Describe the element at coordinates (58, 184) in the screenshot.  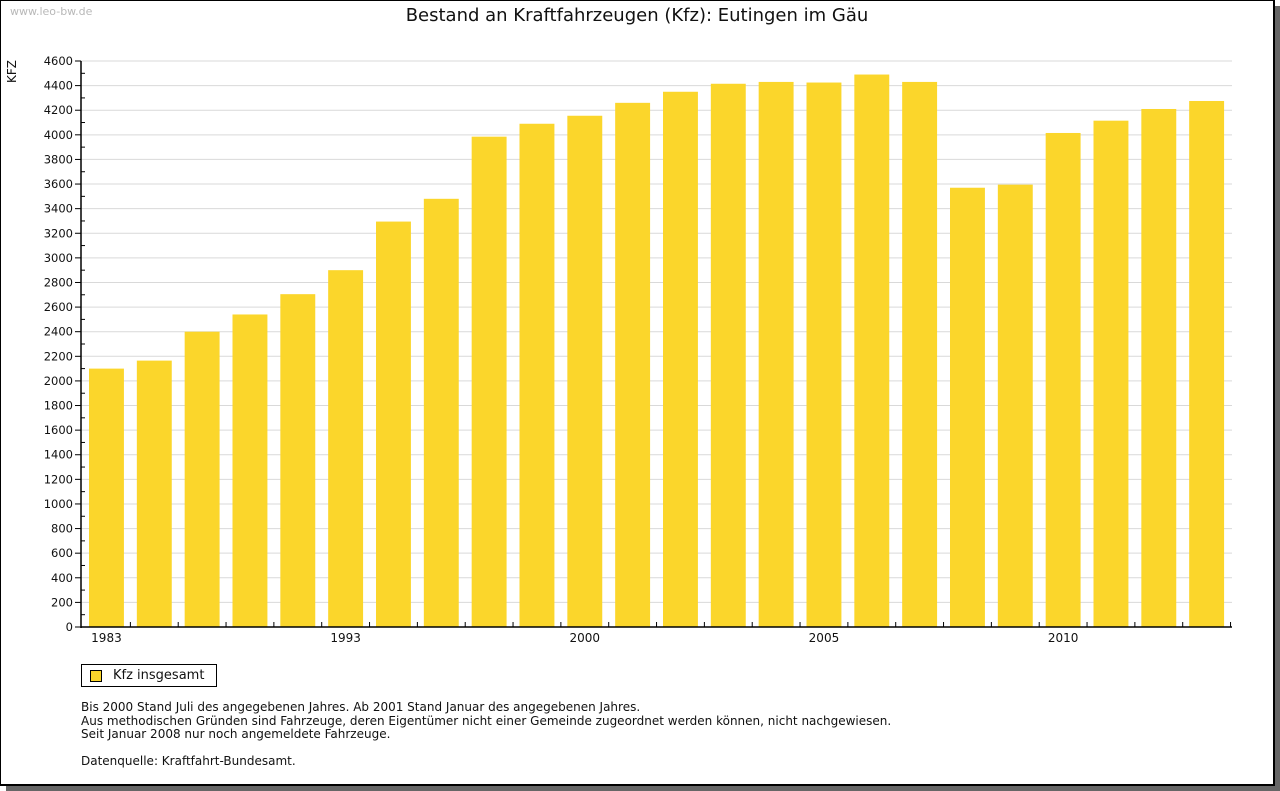
I see `y-tick-label: 3600` at that location.